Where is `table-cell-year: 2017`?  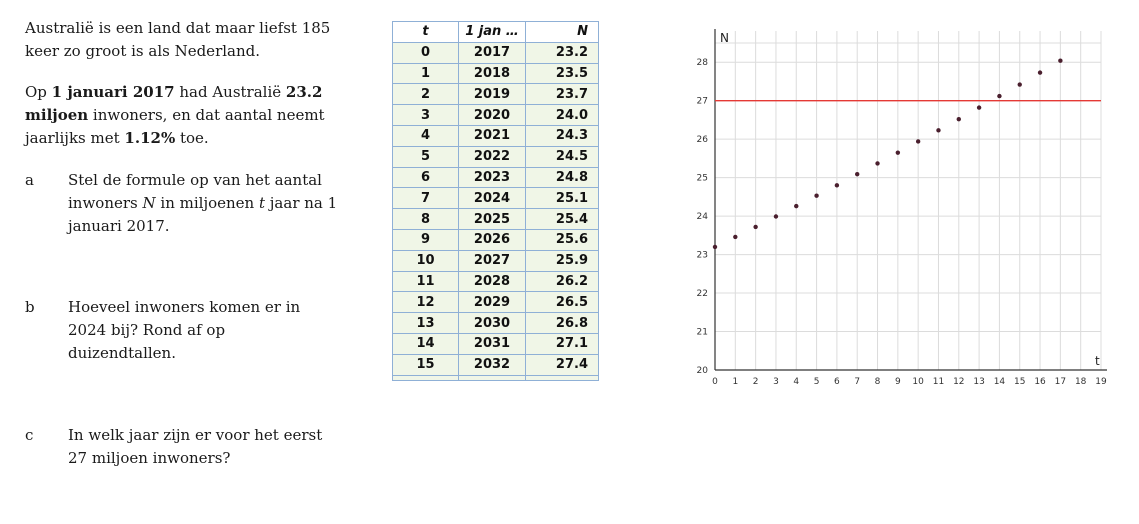
table-cell-year: 2017 is located at coordinates (492, 52).